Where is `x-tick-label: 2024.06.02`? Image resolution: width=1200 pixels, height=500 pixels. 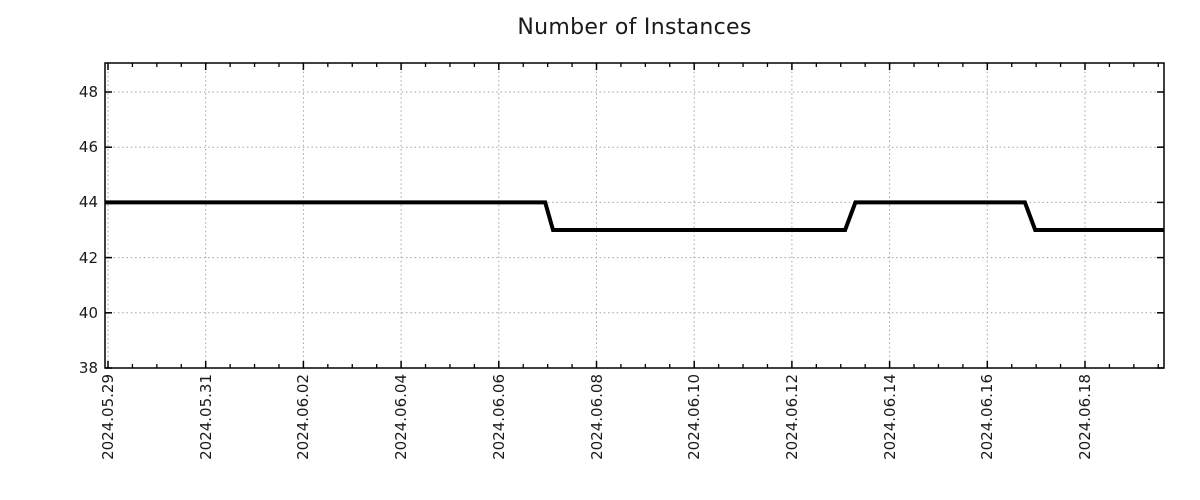
x-tick-label: 2024.06.02 is located at coordinates (303, 417).